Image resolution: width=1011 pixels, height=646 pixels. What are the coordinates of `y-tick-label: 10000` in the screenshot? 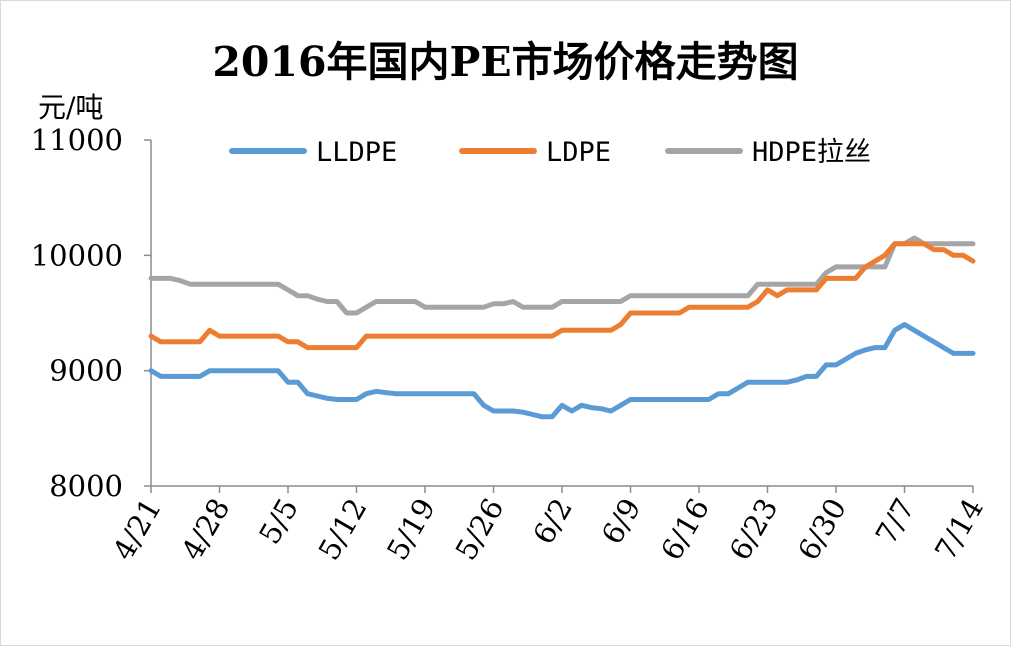 It's located at (77, 255).